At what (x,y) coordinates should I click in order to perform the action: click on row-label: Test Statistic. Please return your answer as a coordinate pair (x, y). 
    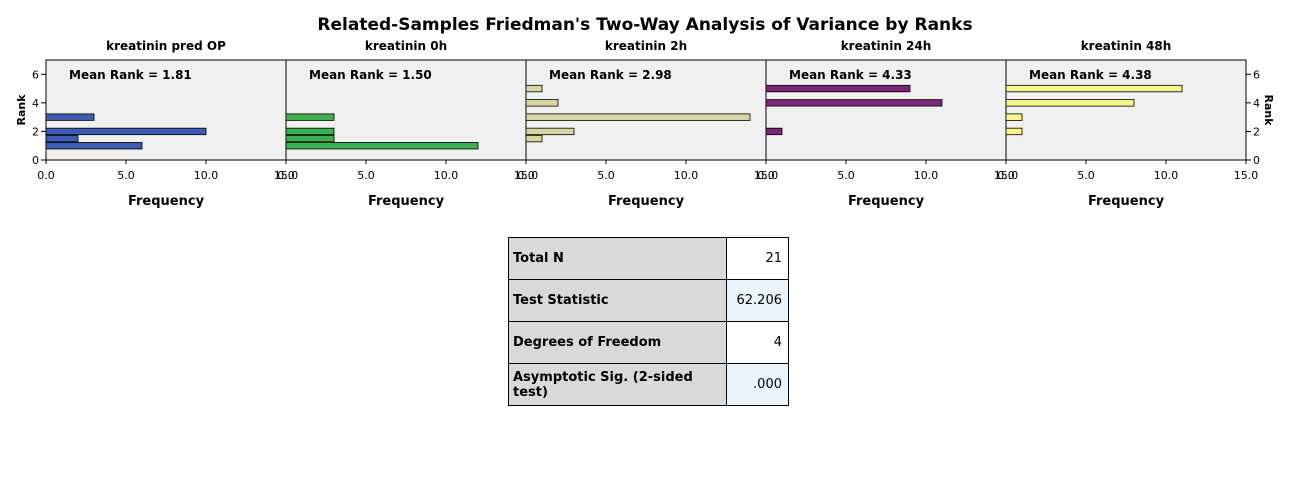
    Looking at the image, I should click on (617, 300).